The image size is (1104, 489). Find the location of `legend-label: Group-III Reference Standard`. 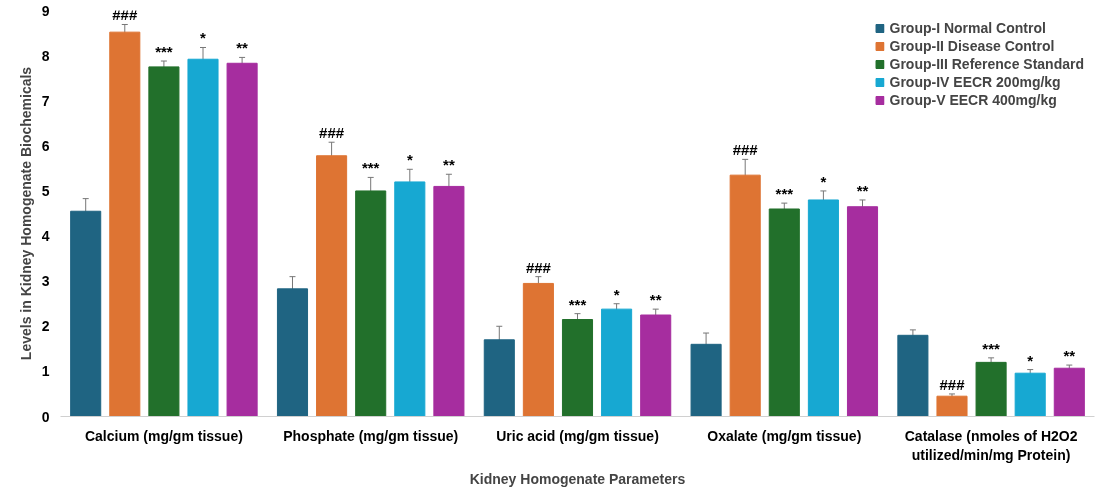

legend-label: Group-III Reference Standard is located at coordinates (986, 64).